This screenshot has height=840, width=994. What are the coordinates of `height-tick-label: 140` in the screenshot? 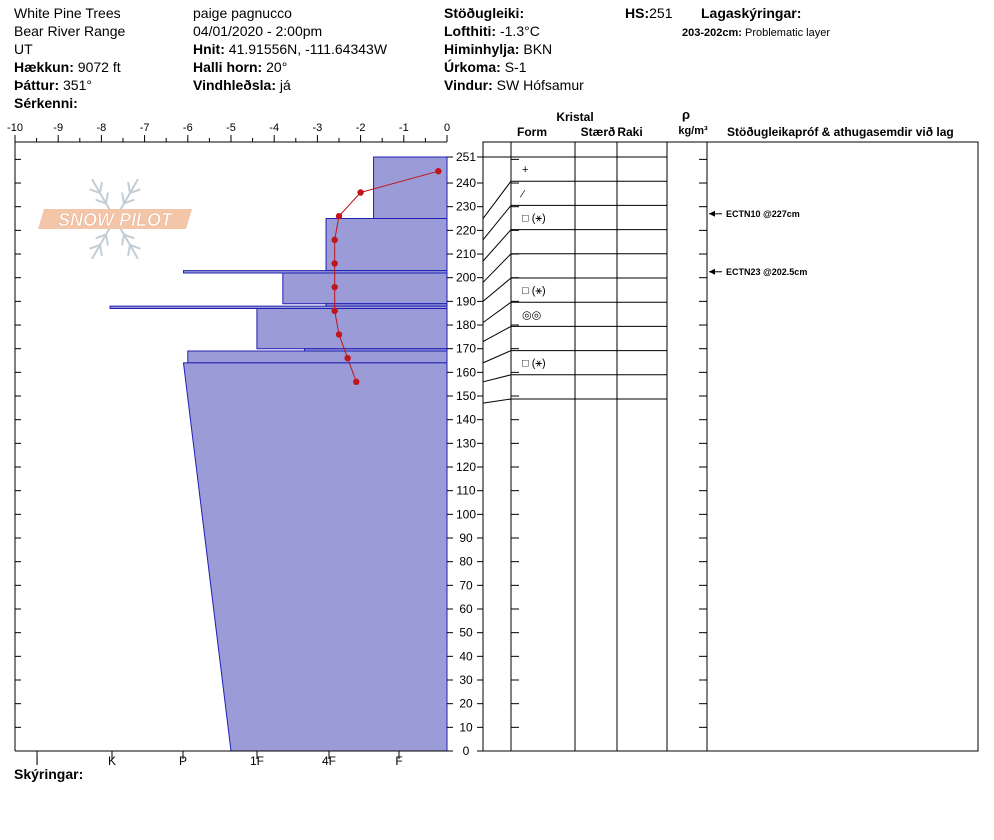 It's located at (466, 420).